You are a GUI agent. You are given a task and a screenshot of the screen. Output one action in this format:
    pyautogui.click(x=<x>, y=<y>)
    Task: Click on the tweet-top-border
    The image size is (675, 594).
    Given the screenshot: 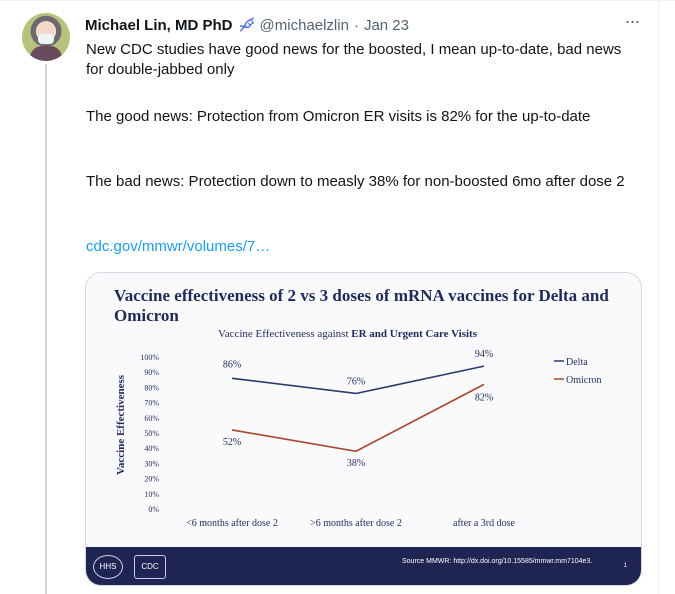 What is the action you would take?
    pyautogui.click(x=337, y=0)
    